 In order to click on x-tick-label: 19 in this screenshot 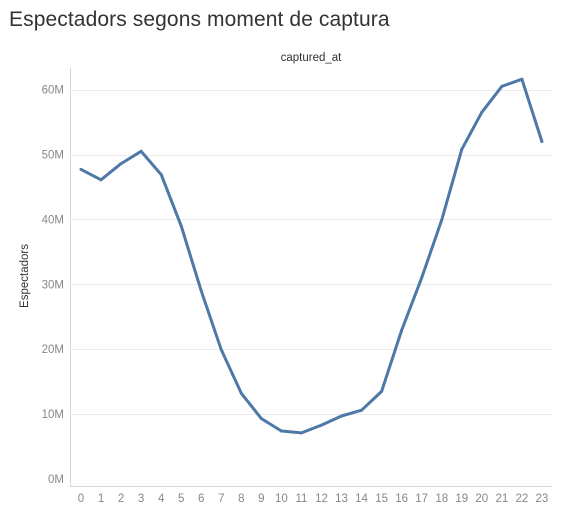, I will do `click(461, 499)`.